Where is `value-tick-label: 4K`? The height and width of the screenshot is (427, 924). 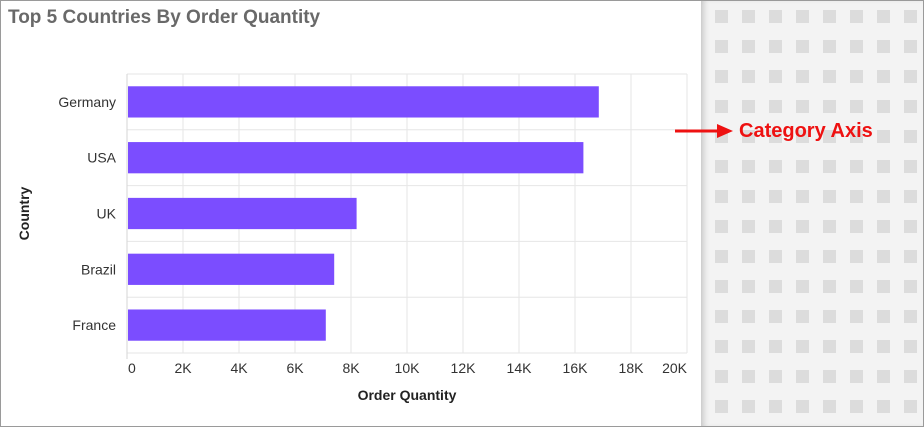 value-tick-label: 4K is located at coordinates (239, 368).